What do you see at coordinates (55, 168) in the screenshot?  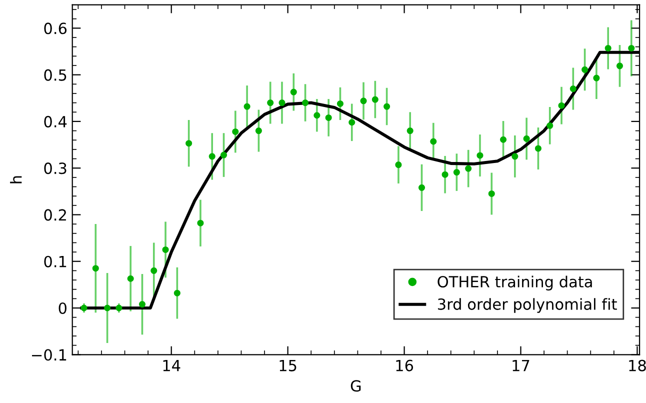 I see `y-tick-label: 0.3` at bounding box center [55, 168].